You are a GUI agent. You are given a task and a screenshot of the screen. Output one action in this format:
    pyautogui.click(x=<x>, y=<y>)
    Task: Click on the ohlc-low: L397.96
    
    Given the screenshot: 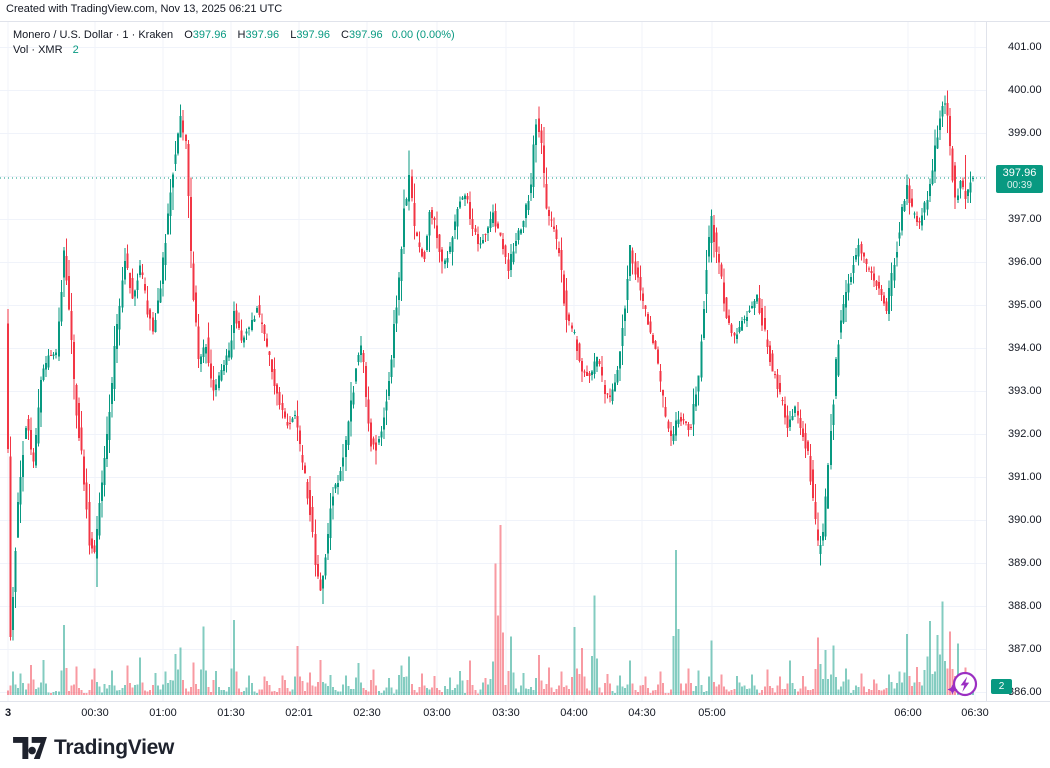 What is the action you would take?
    pyautogui.click(x=310, y=35)
    